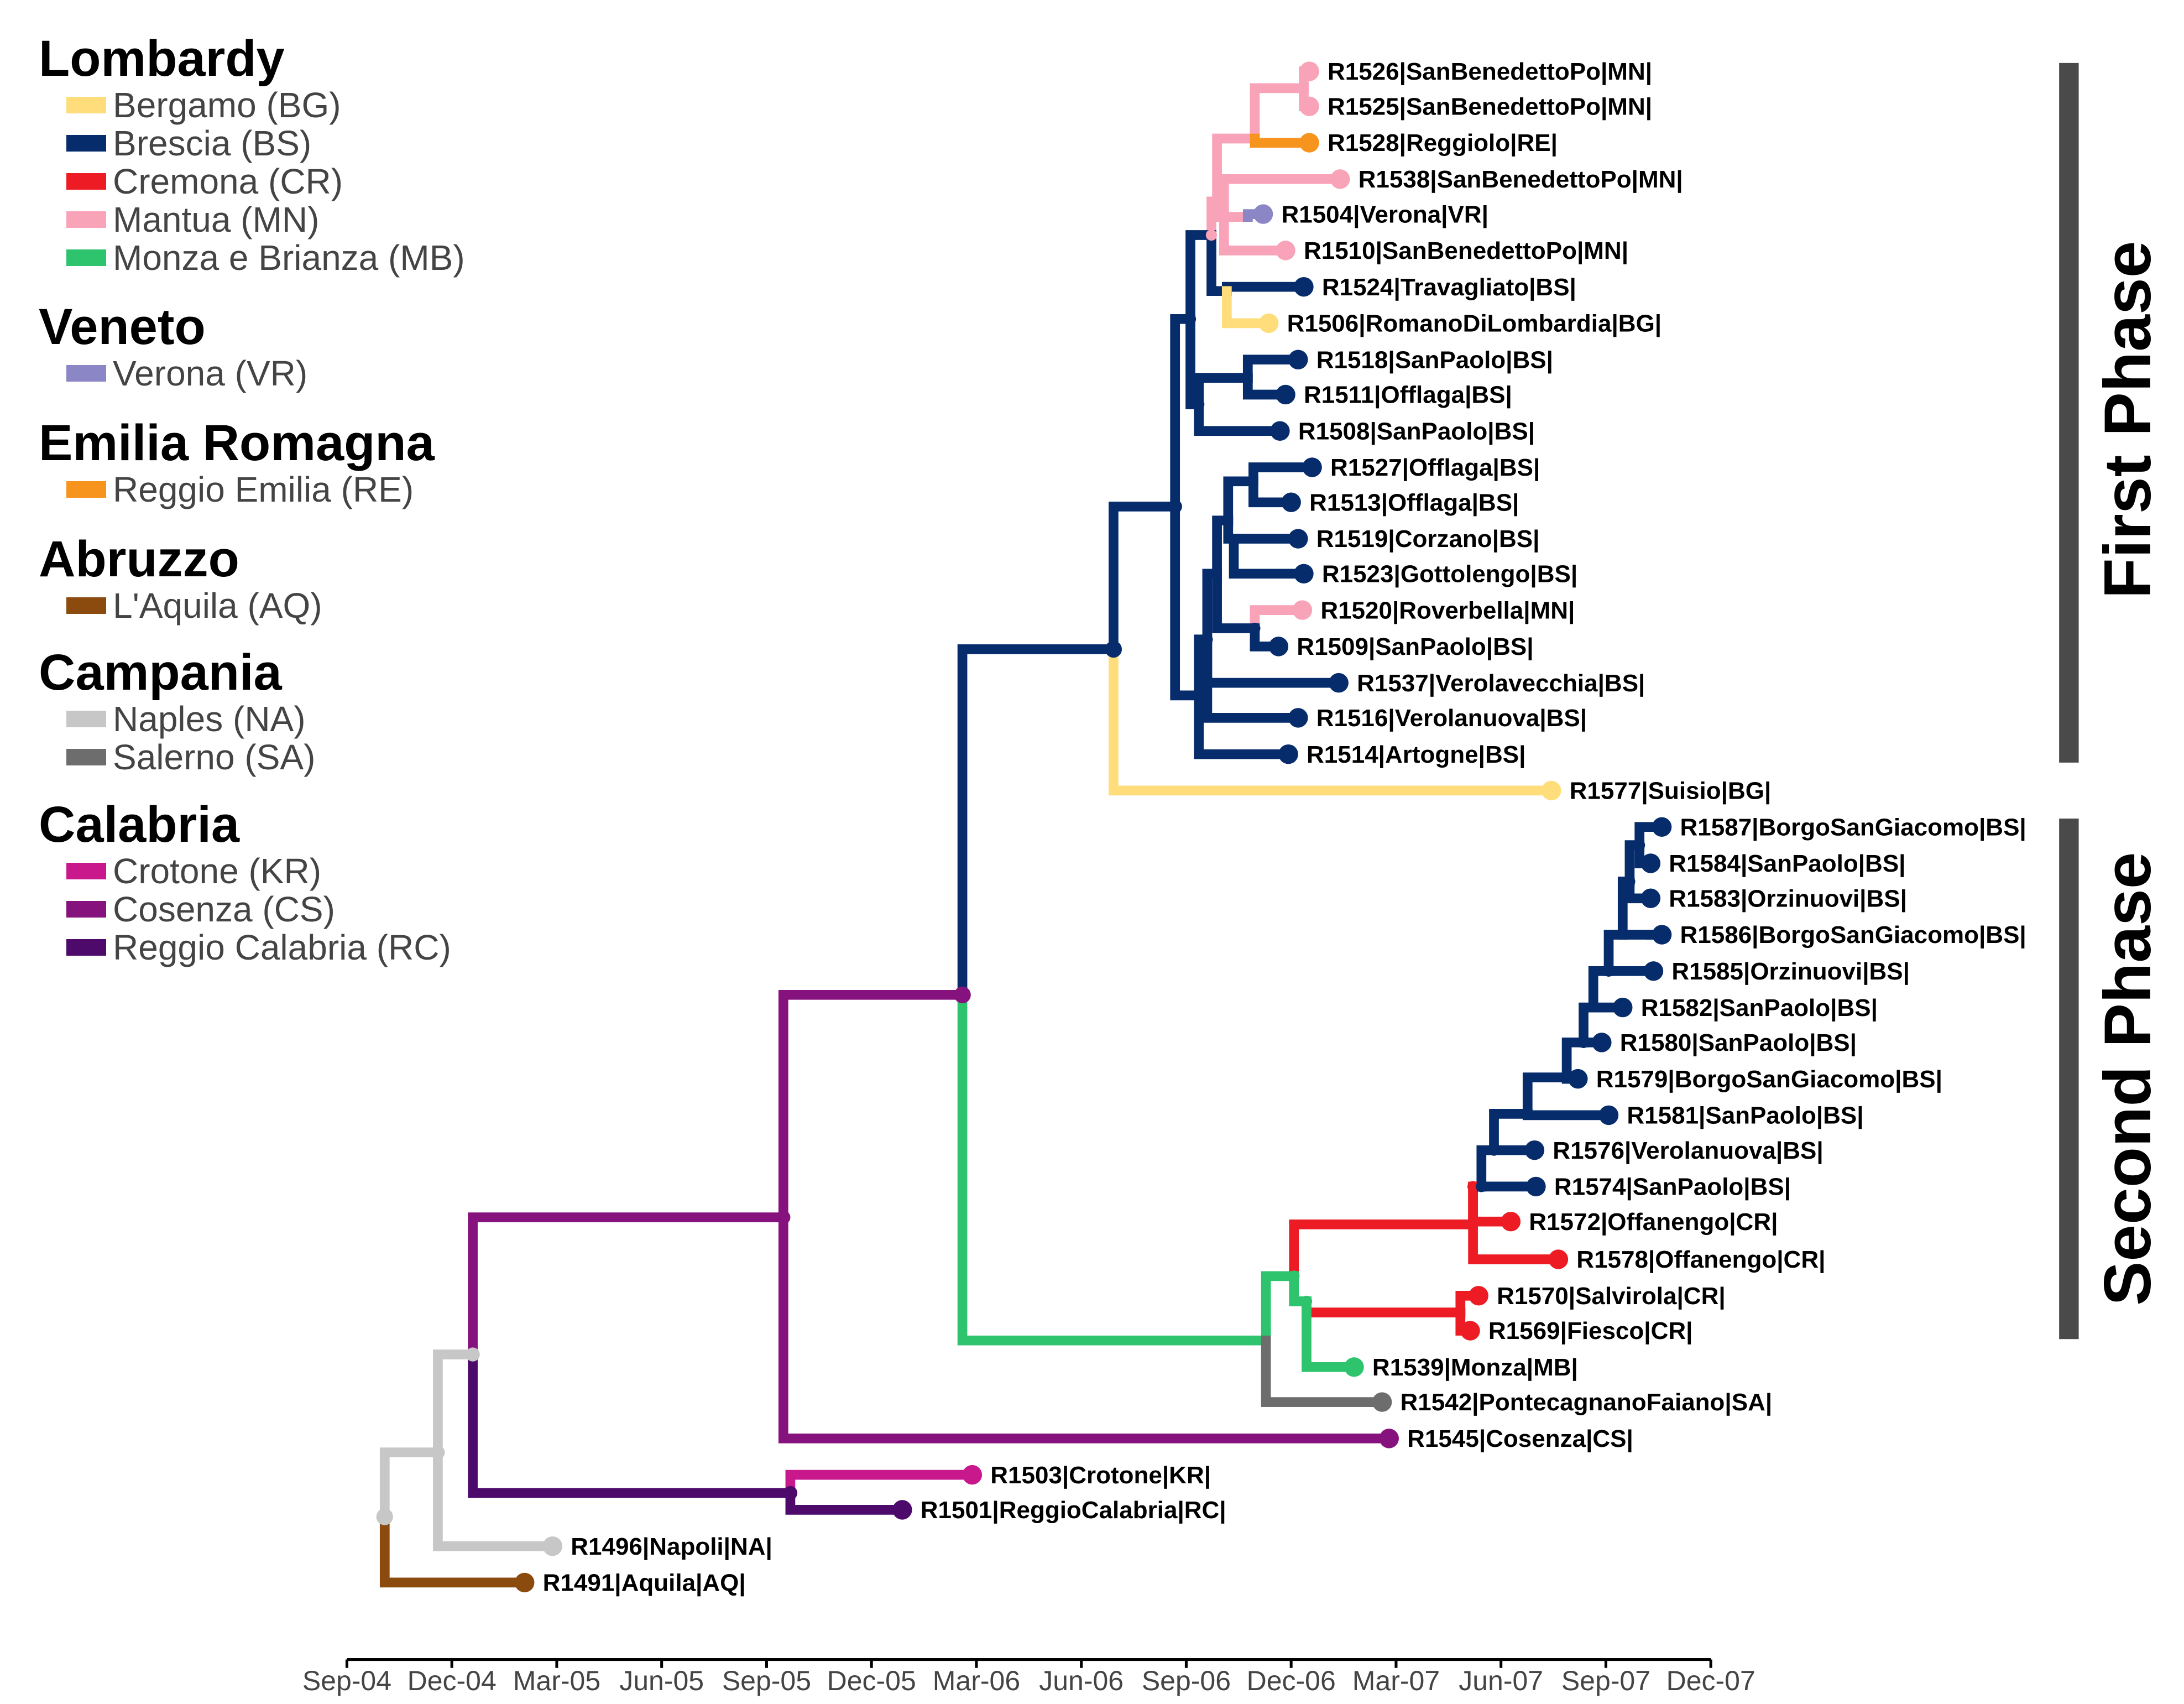 Image resolution: width=2184 pixels, height=1704 pixels. Describe the element at coordinates (1073, 1510) in the screenshot. I see `tip-label: R1501|ReggioCalabria|RC|` at that location.